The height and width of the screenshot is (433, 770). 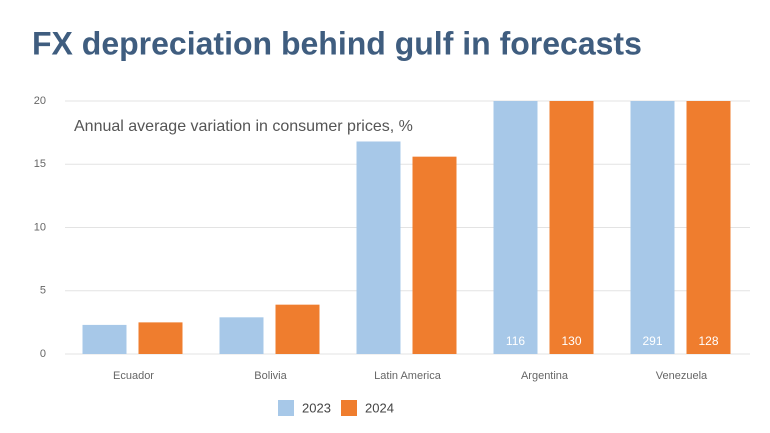 I want to click on x-tick-label: Latin America, so click(x=408, y=376).